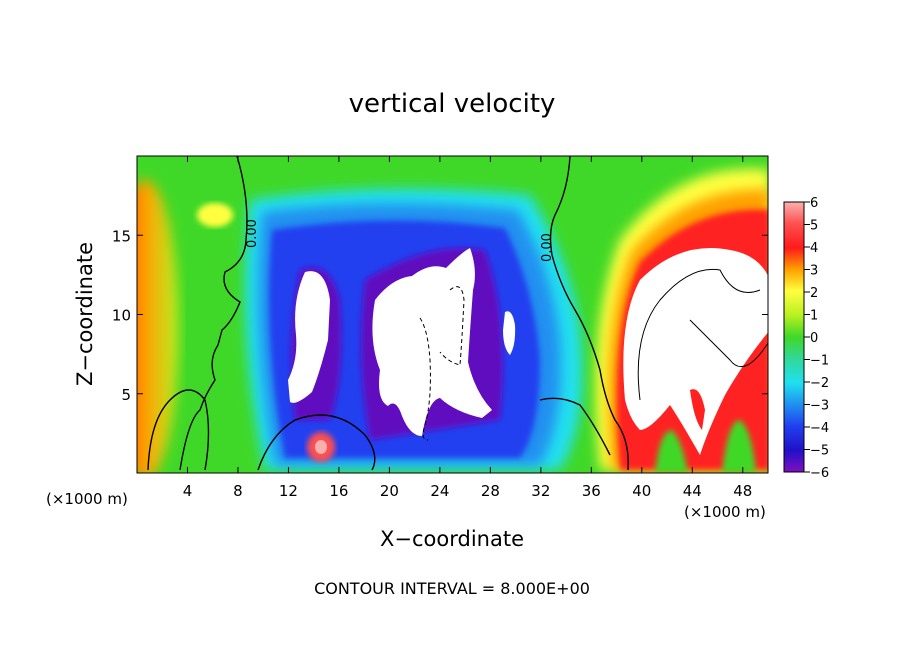  What do you see at coordinates (814, 248) in the screenshot?
I see `colorbar-tick-label: 4` at bounding box center [814, 248].